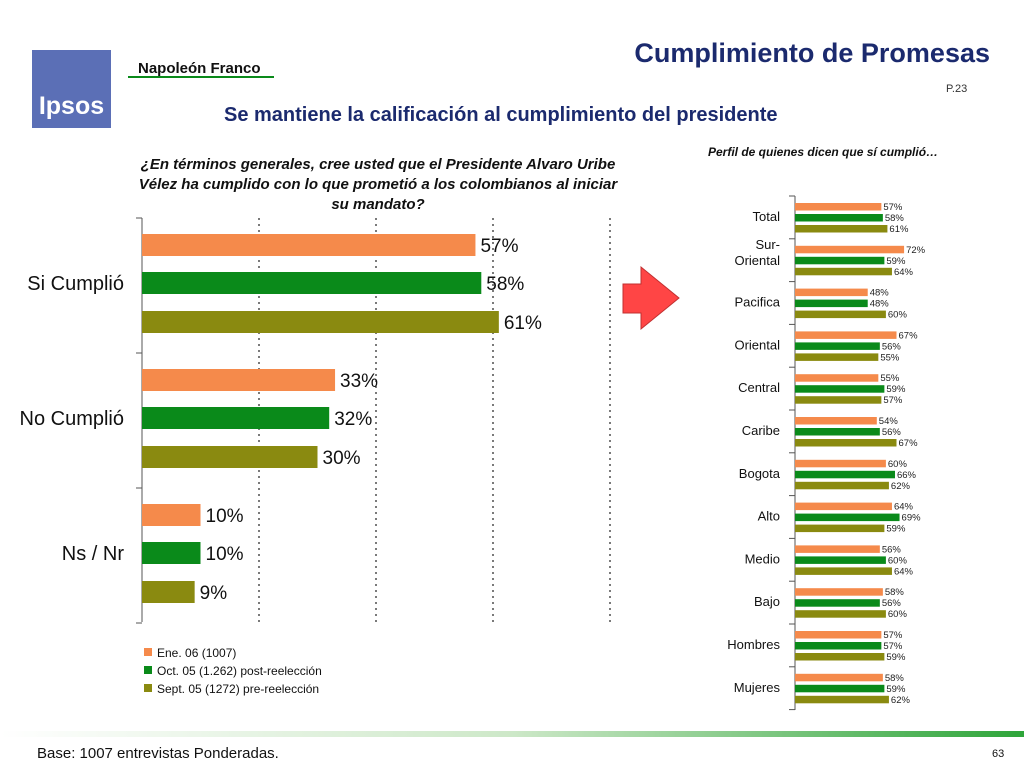 This screenshot has width=1024, height=768. What do you see at coordinates (71, 106) in the screenshot?
I see `logo-text: Ipsos` at bounding box center [71, 106].